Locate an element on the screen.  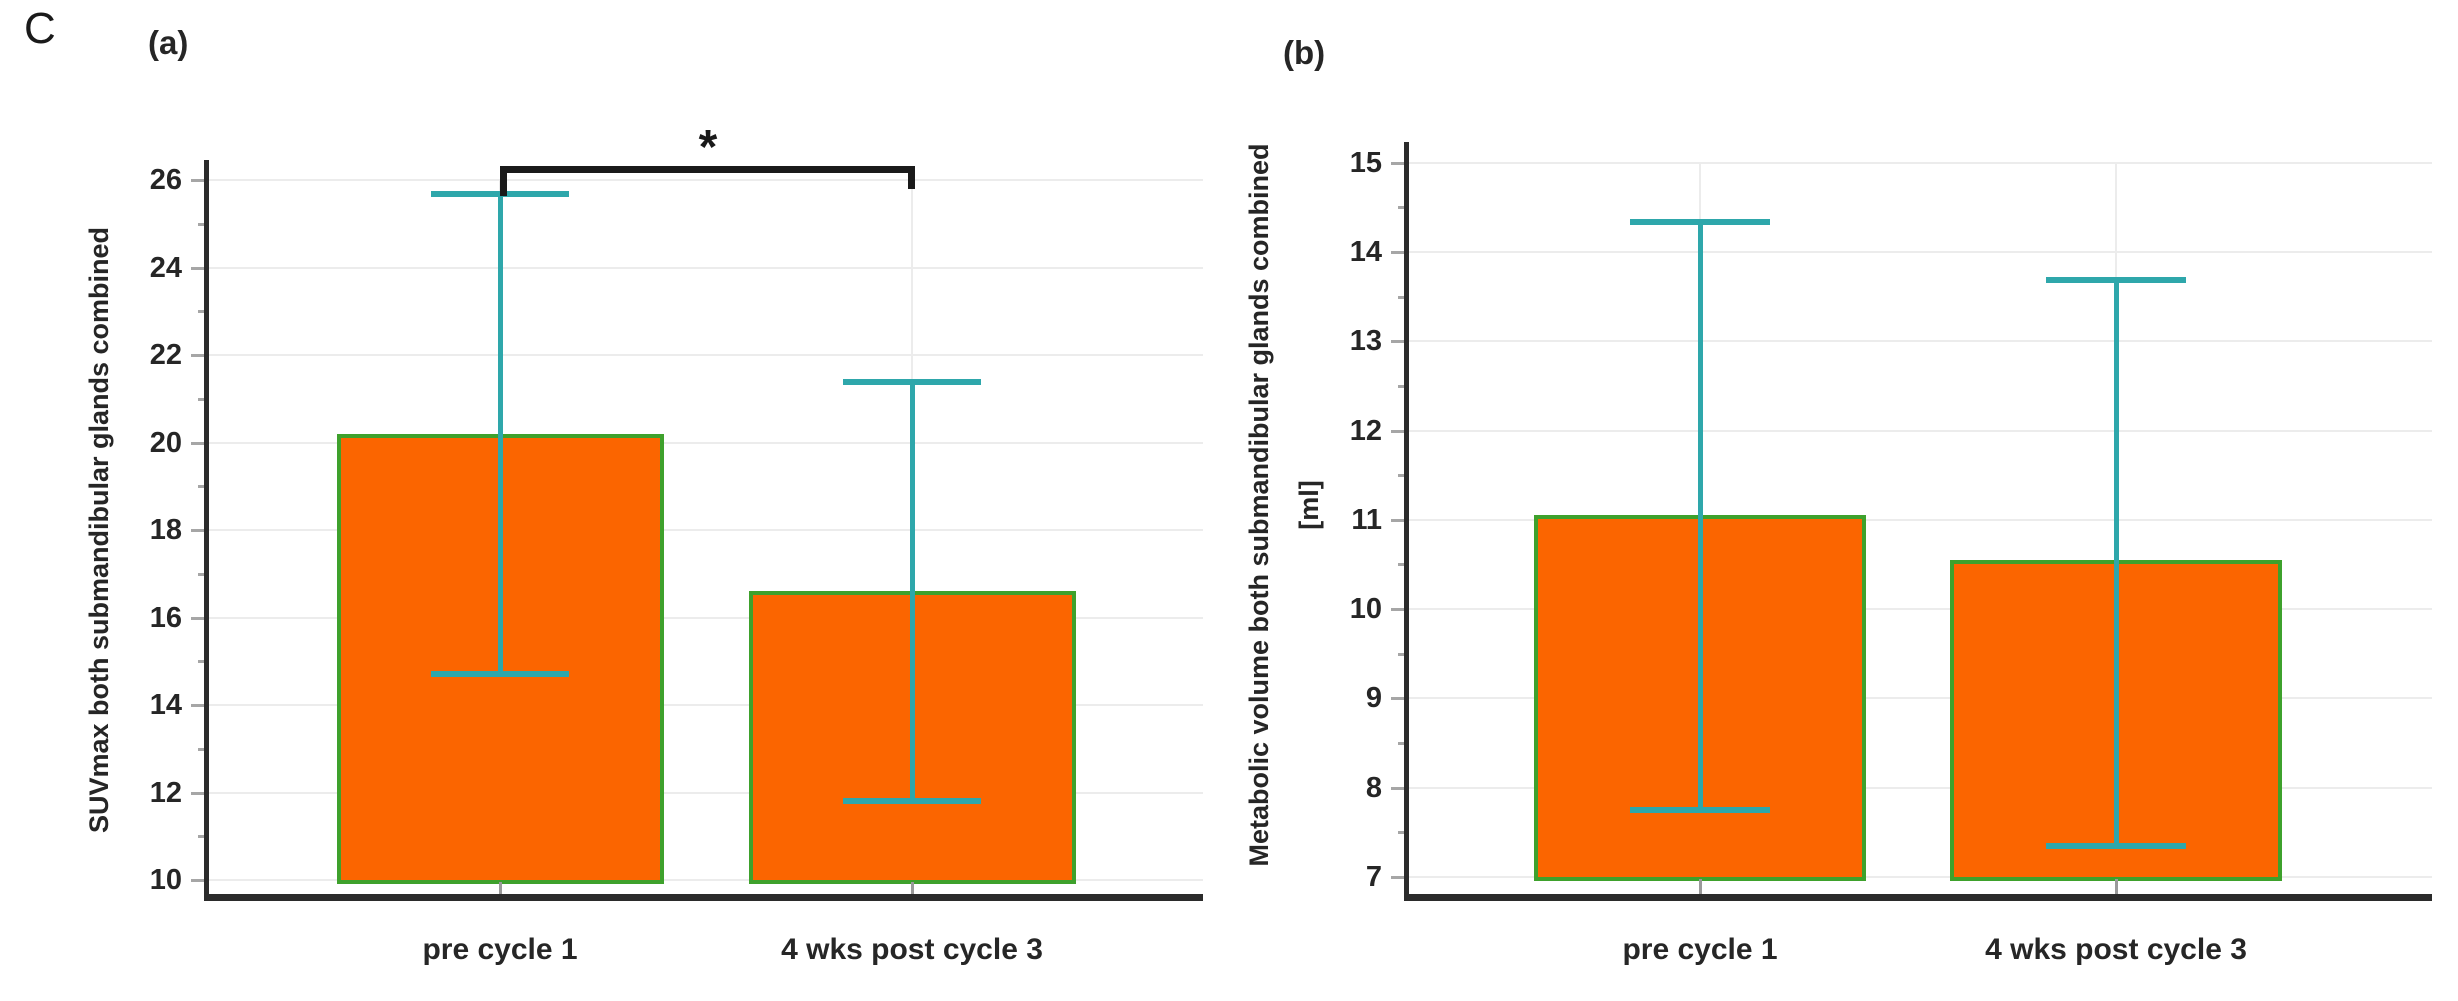
significance-bracket-right is located at coordinates (911, 177).